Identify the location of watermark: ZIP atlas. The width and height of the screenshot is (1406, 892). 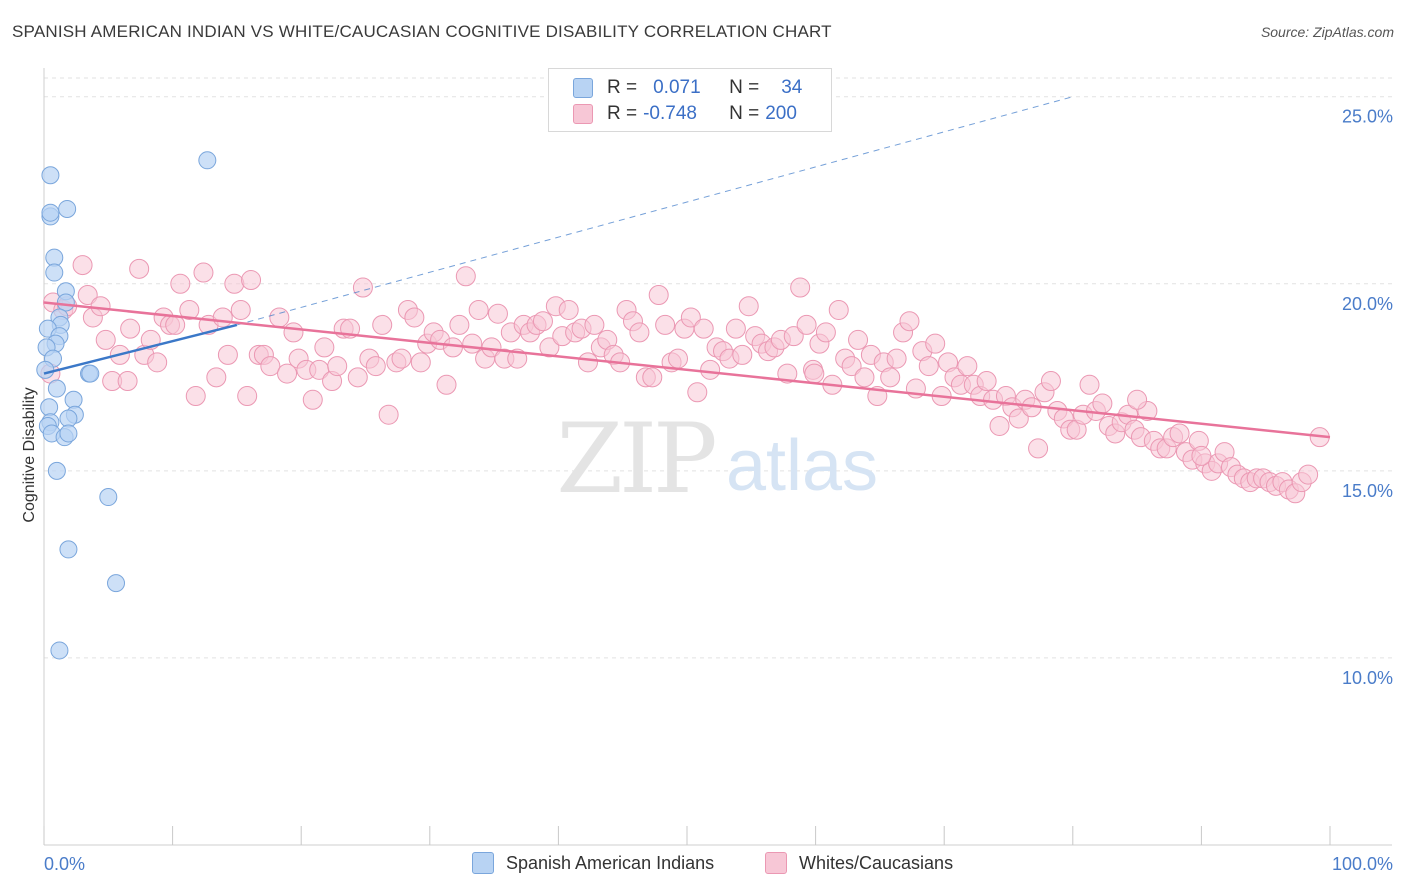
(717, 459).